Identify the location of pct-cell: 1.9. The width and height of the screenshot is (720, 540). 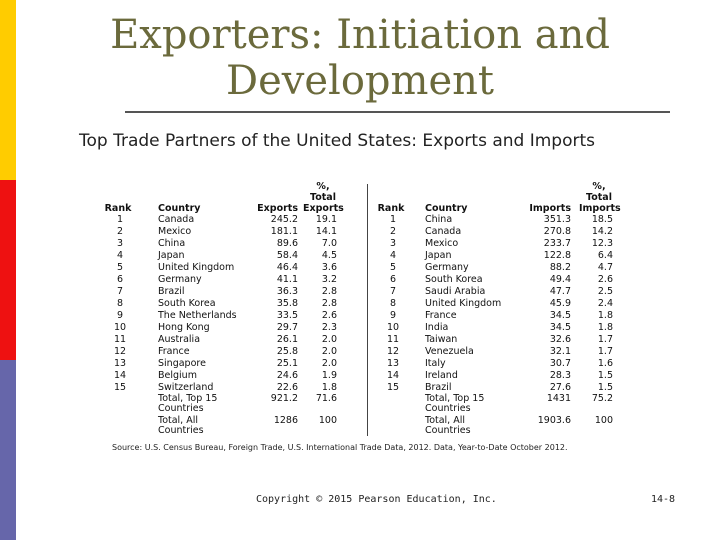
(329, 375).